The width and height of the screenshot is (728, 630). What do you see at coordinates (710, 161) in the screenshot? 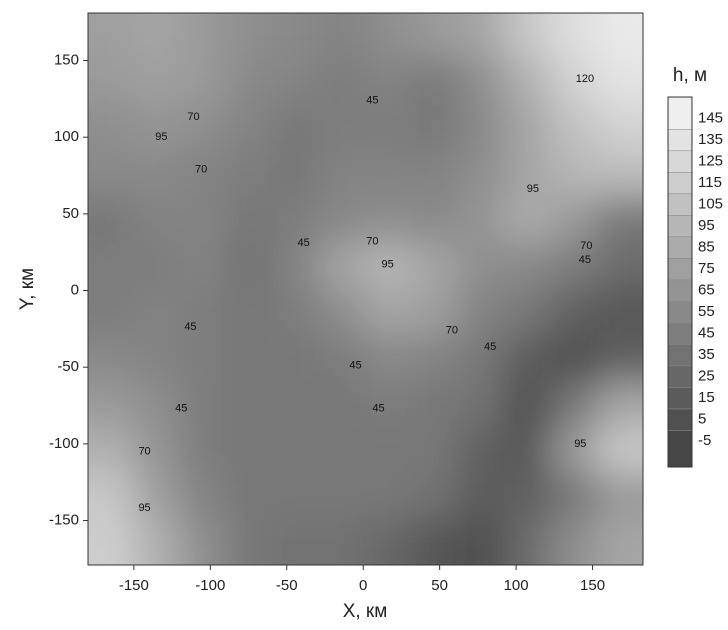
I see `colorbar-tick-label: 125` at bounding box center [710, 161].